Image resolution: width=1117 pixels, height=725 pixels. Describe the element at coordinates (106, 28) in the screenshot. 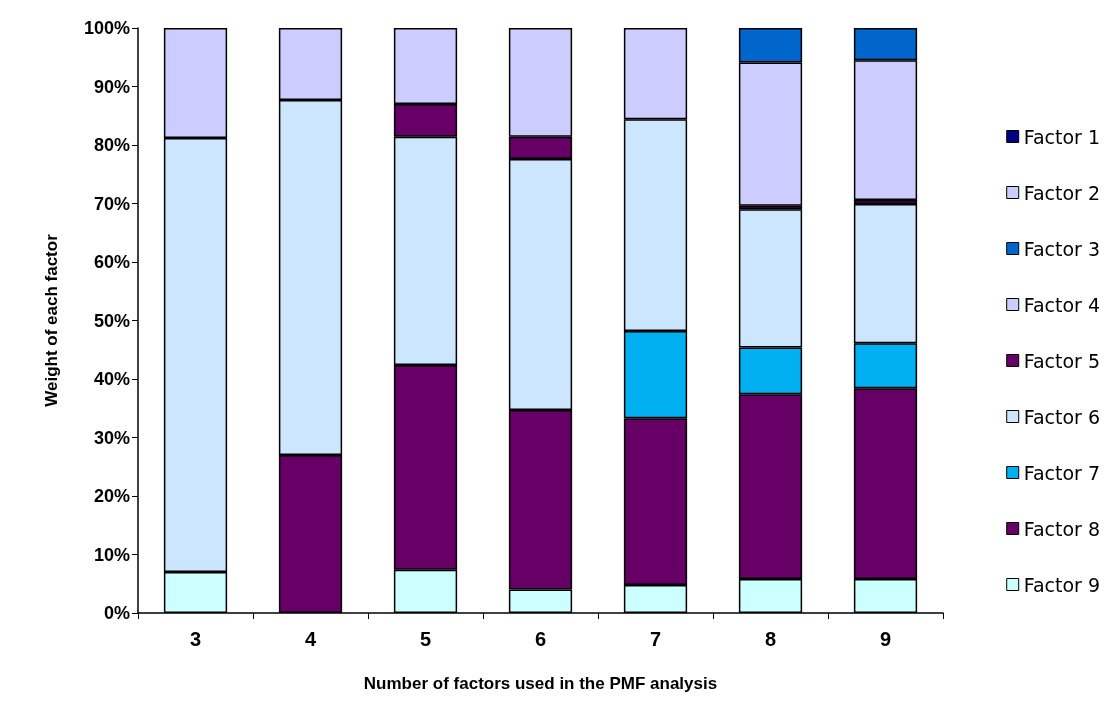

I see `y-tick-label: 100%` at that location.